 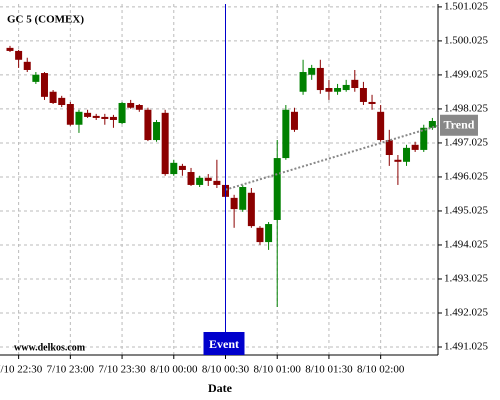 I want to click on x-tick-label: 7/10 22:30, so click(x=21, y=370).